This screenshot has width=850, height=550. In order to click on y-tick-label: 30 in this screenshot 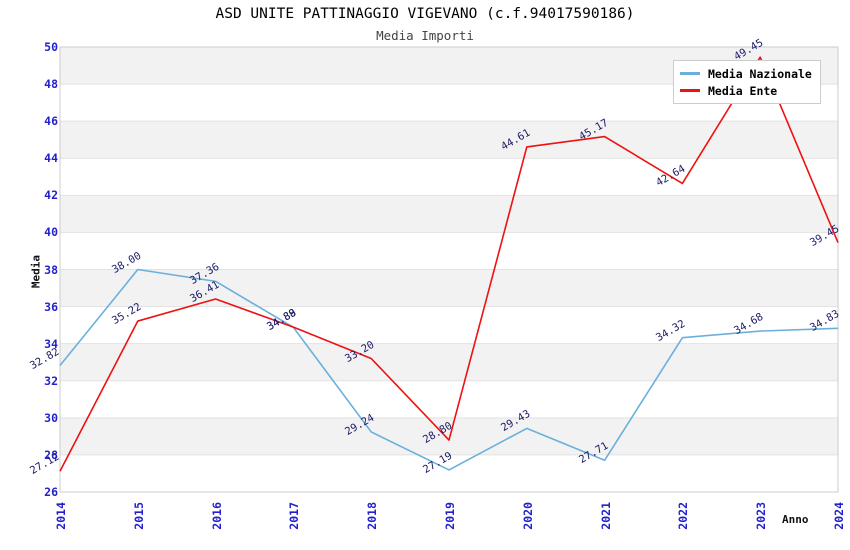, I will do `click(51, 417)`.